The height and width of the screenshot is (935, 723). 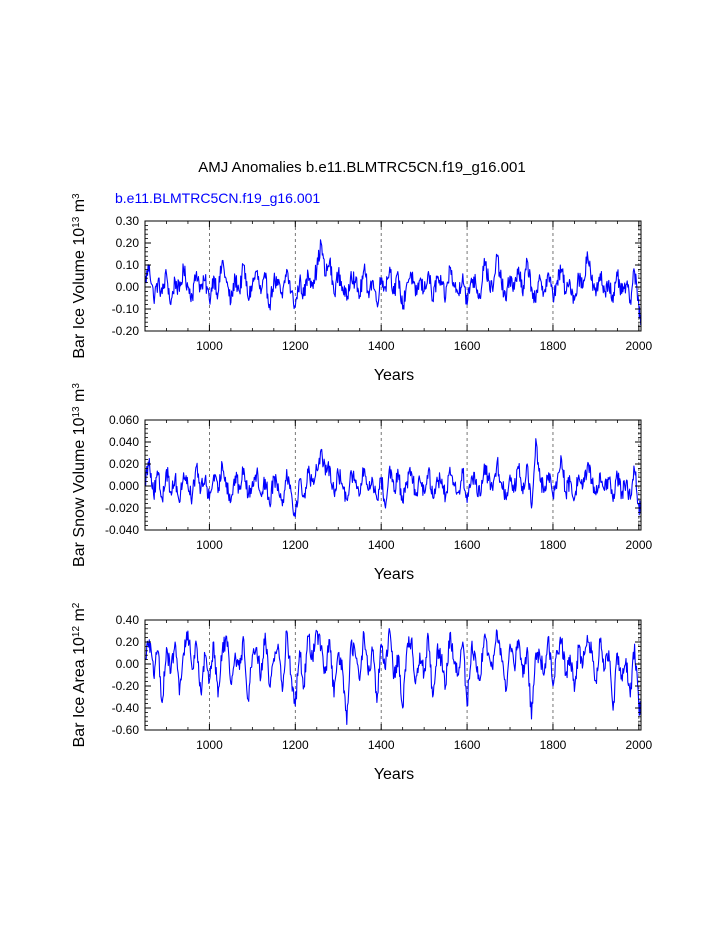 What do you see at coordinates (124, 442) in the screenshot?
I see `y-tick-label: 0.040` at bounding box center [124, 442].